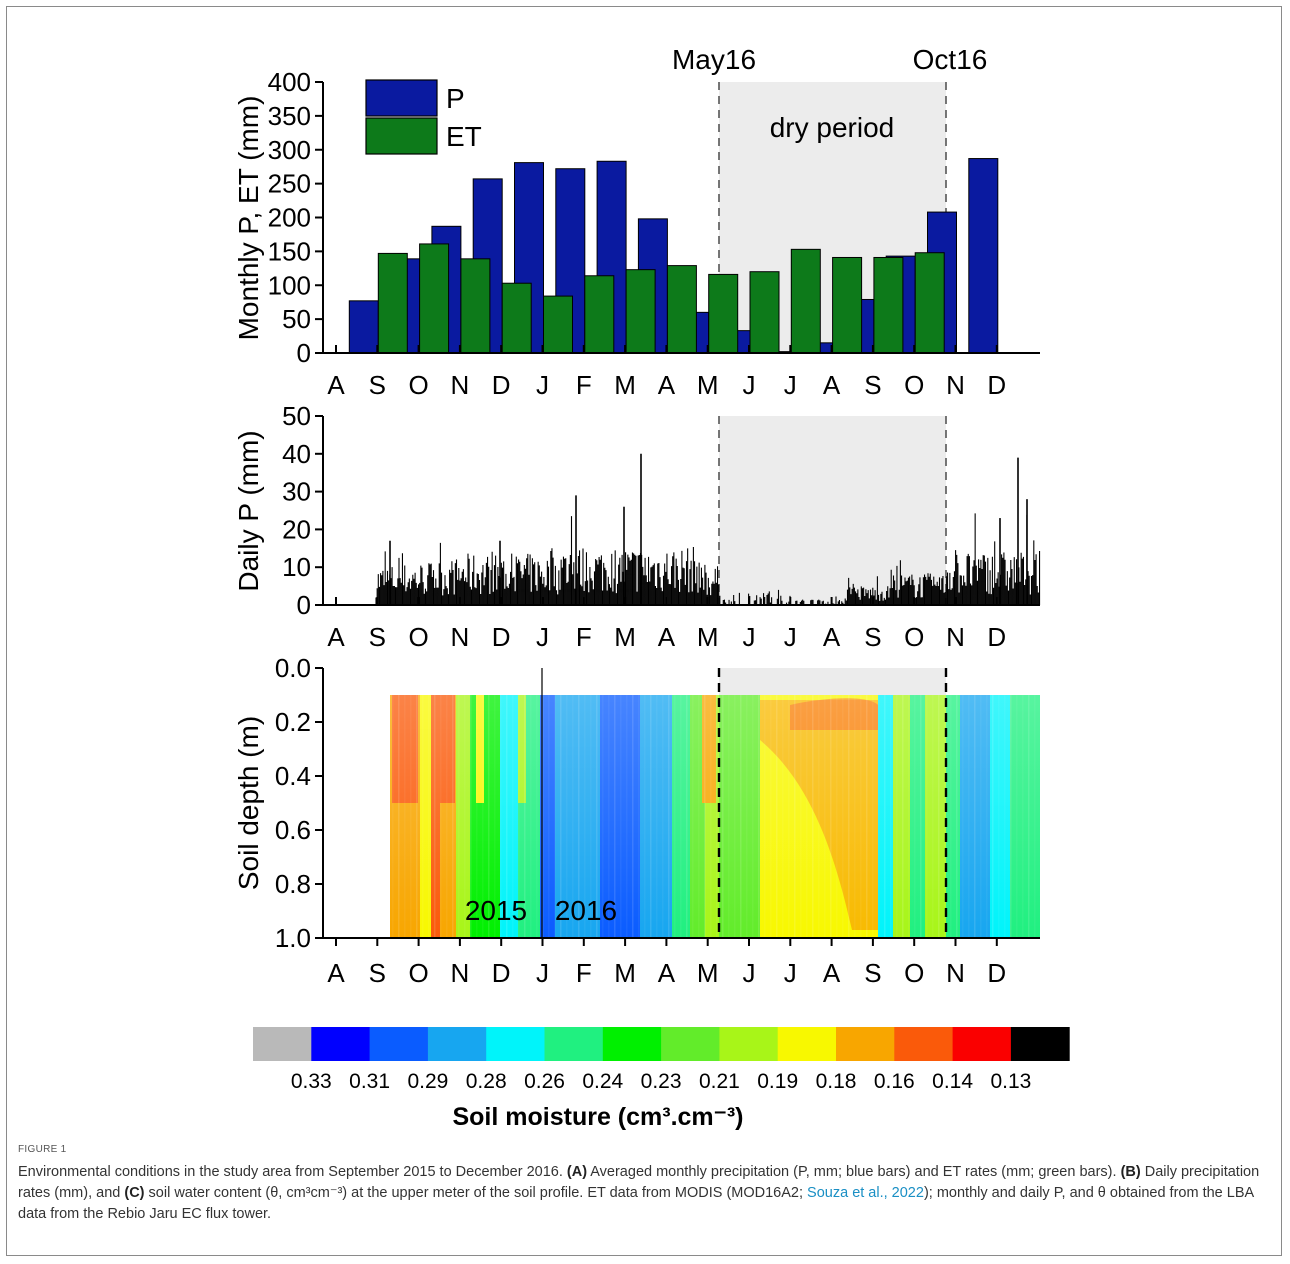 This screenshot has width=1290, height=1264. I want to click on y-tick-label: 300, so click(289, 150).